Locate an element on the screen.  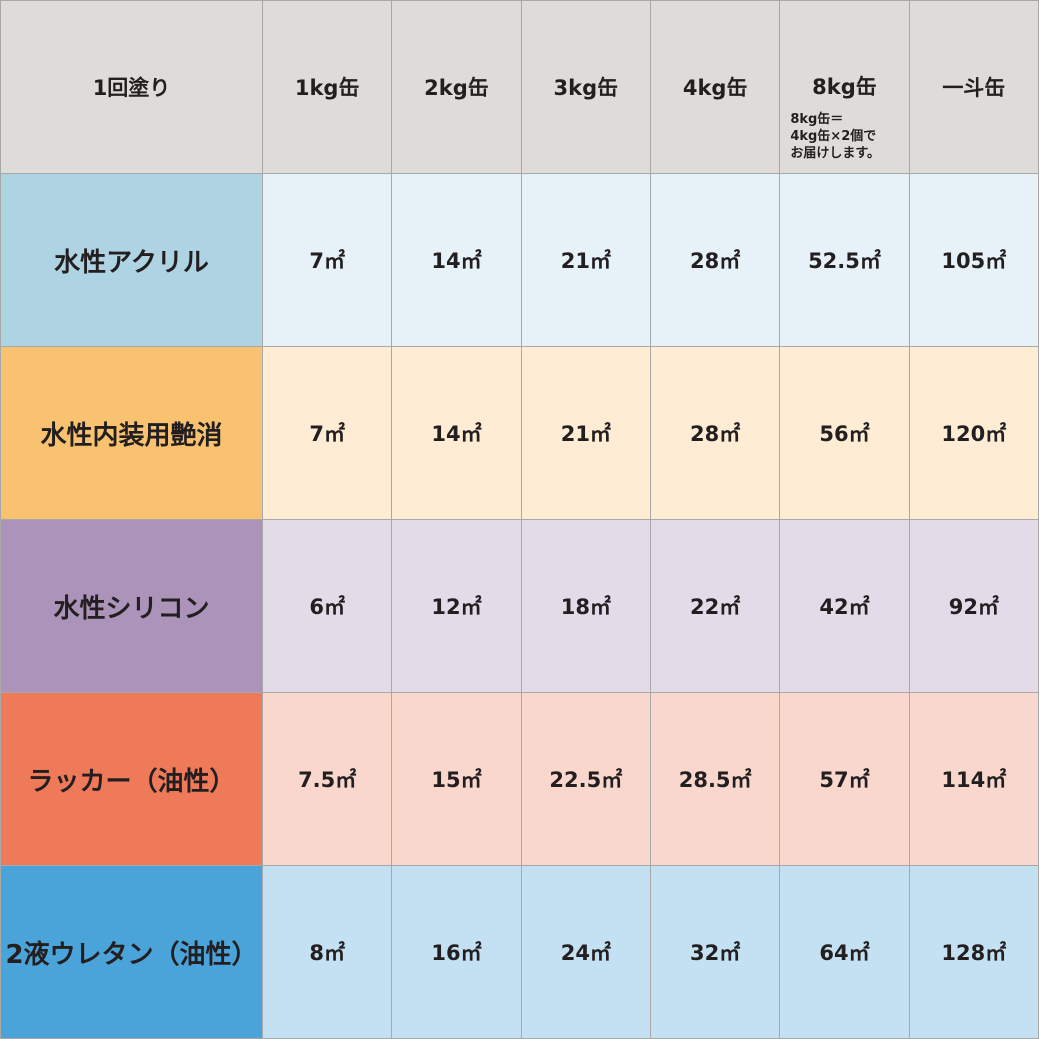
header-4kg: 4kg缶 is located at coordinates (715, 87).